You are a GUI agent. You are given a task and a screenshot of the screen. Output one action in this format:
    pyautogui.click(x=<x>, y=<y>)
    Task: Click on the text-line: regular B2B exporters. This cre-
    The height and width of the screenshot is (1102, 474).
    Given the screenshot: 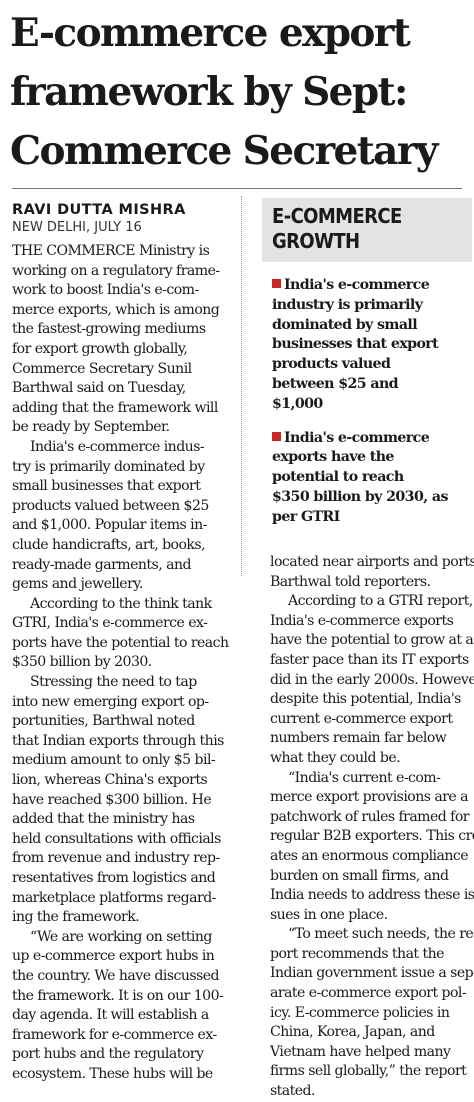 What is the action you would take?
    pyautogui.click(x=372, y=836)
    